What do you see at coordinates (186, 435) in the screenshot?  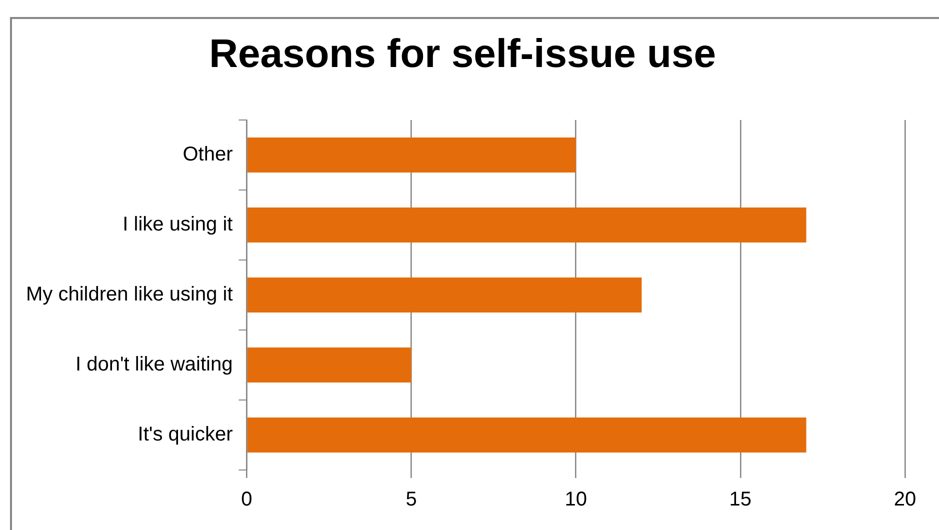 I see `y-tick-label: It's quicker` at bounding box center [186, 435].